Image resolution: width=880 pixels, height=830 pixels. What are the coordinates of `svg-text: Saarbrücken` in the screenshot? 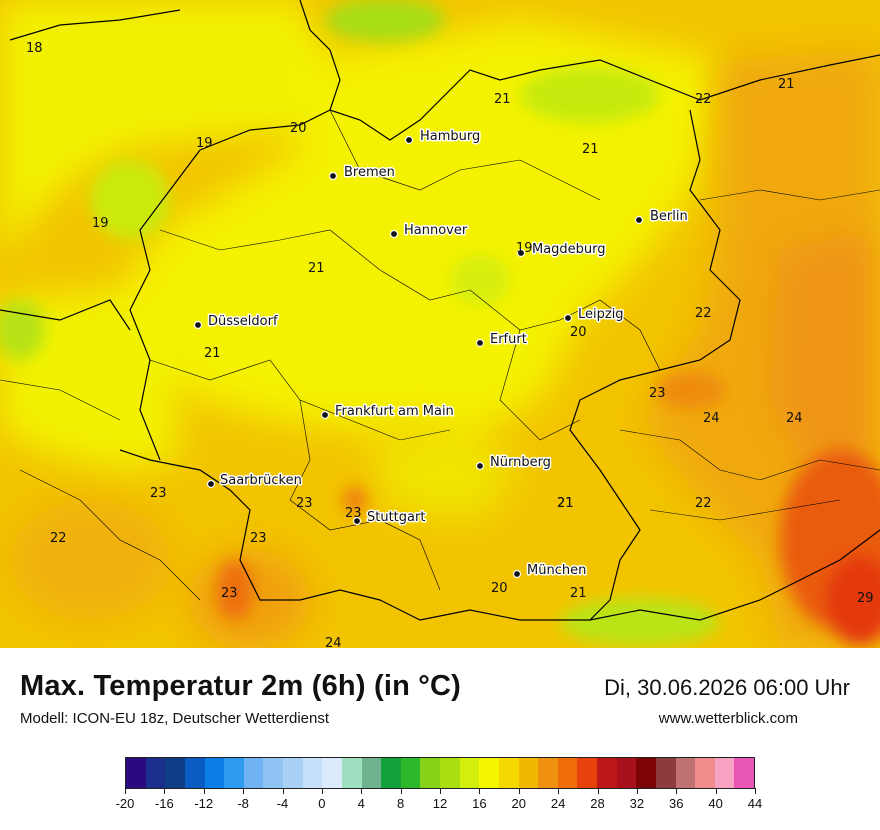 It's located at (261, 480).